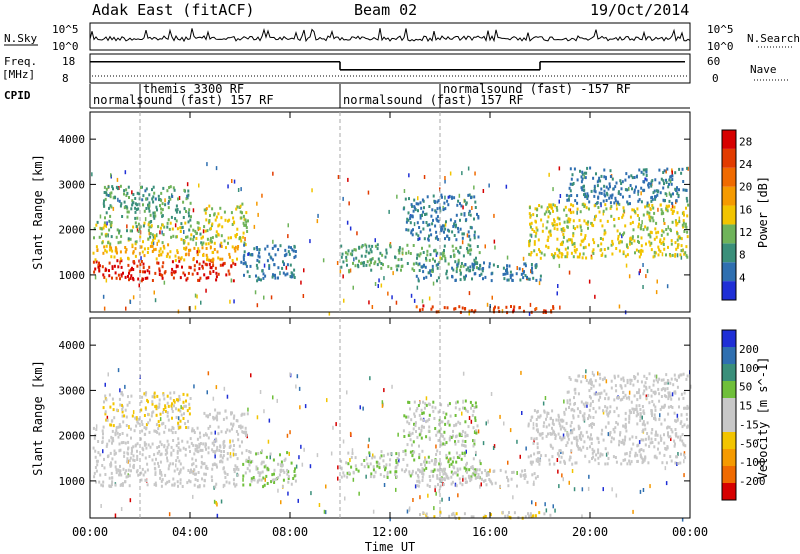 The image size is (800, 554). I want to click on power-ylabel: Slant Range [km], so click(38, 212).